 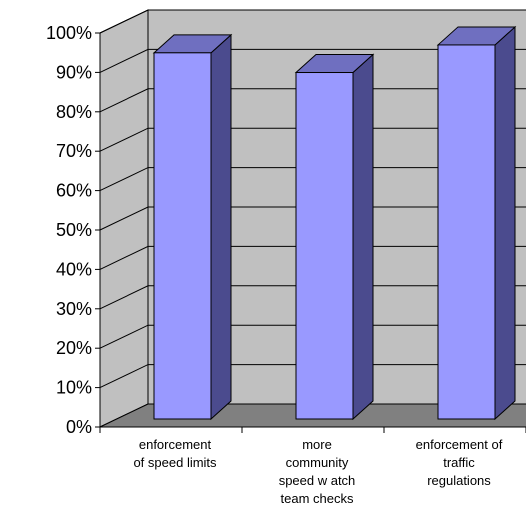 What do you see at coordinates (74, 191) in the screenshot?
I see `y-tick-label: 60%` at bounding box center [74, 191].